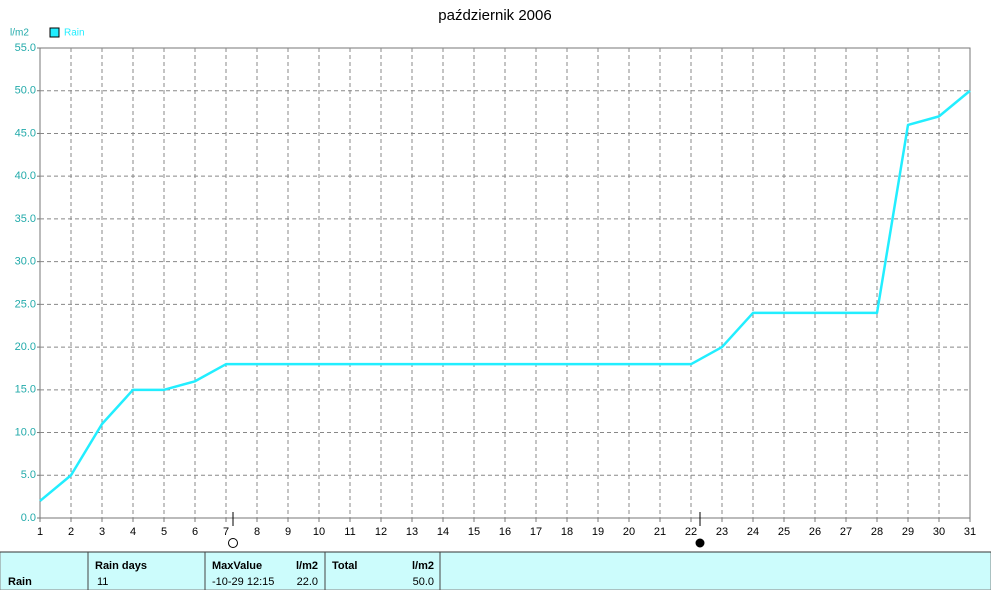 The height and width of the screenshot is (590, 991). What do you see at coordinates (19, 33) in the screenshot?
I see `y-axis-label: l/m2` at bounding box center [19, 33].